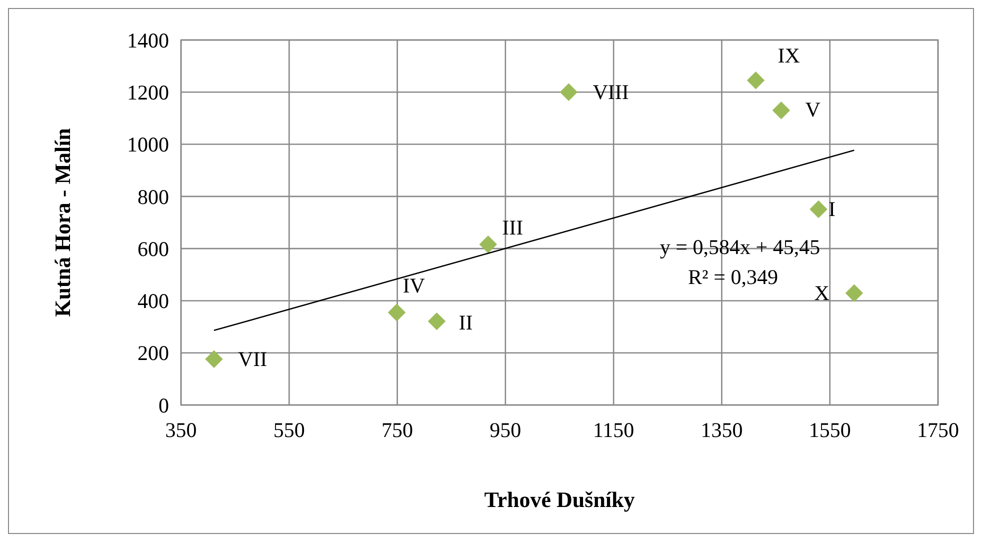 This screenshot has height=542, width=982. What do you see at coordinates (148, 40) in the screenshot?
I see `y-tick-label: 1400` at bounding box center [148, 40].